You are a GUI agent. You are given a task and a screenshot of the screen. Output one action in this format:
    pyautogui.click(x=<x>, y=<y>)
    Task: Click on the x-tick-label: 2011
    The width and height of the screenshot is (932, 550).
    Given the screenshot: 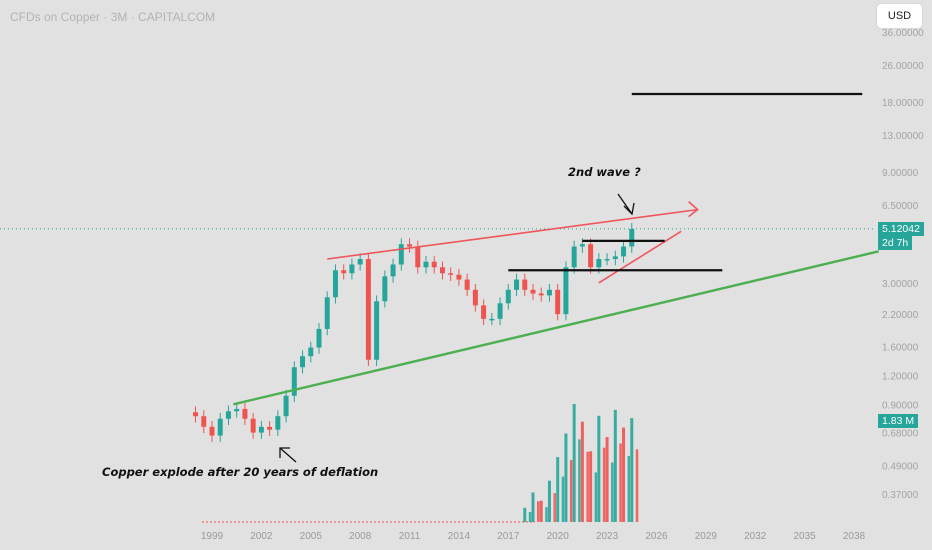 What is the action you would take?
    pyautogui.click(x=410, y=536)
    